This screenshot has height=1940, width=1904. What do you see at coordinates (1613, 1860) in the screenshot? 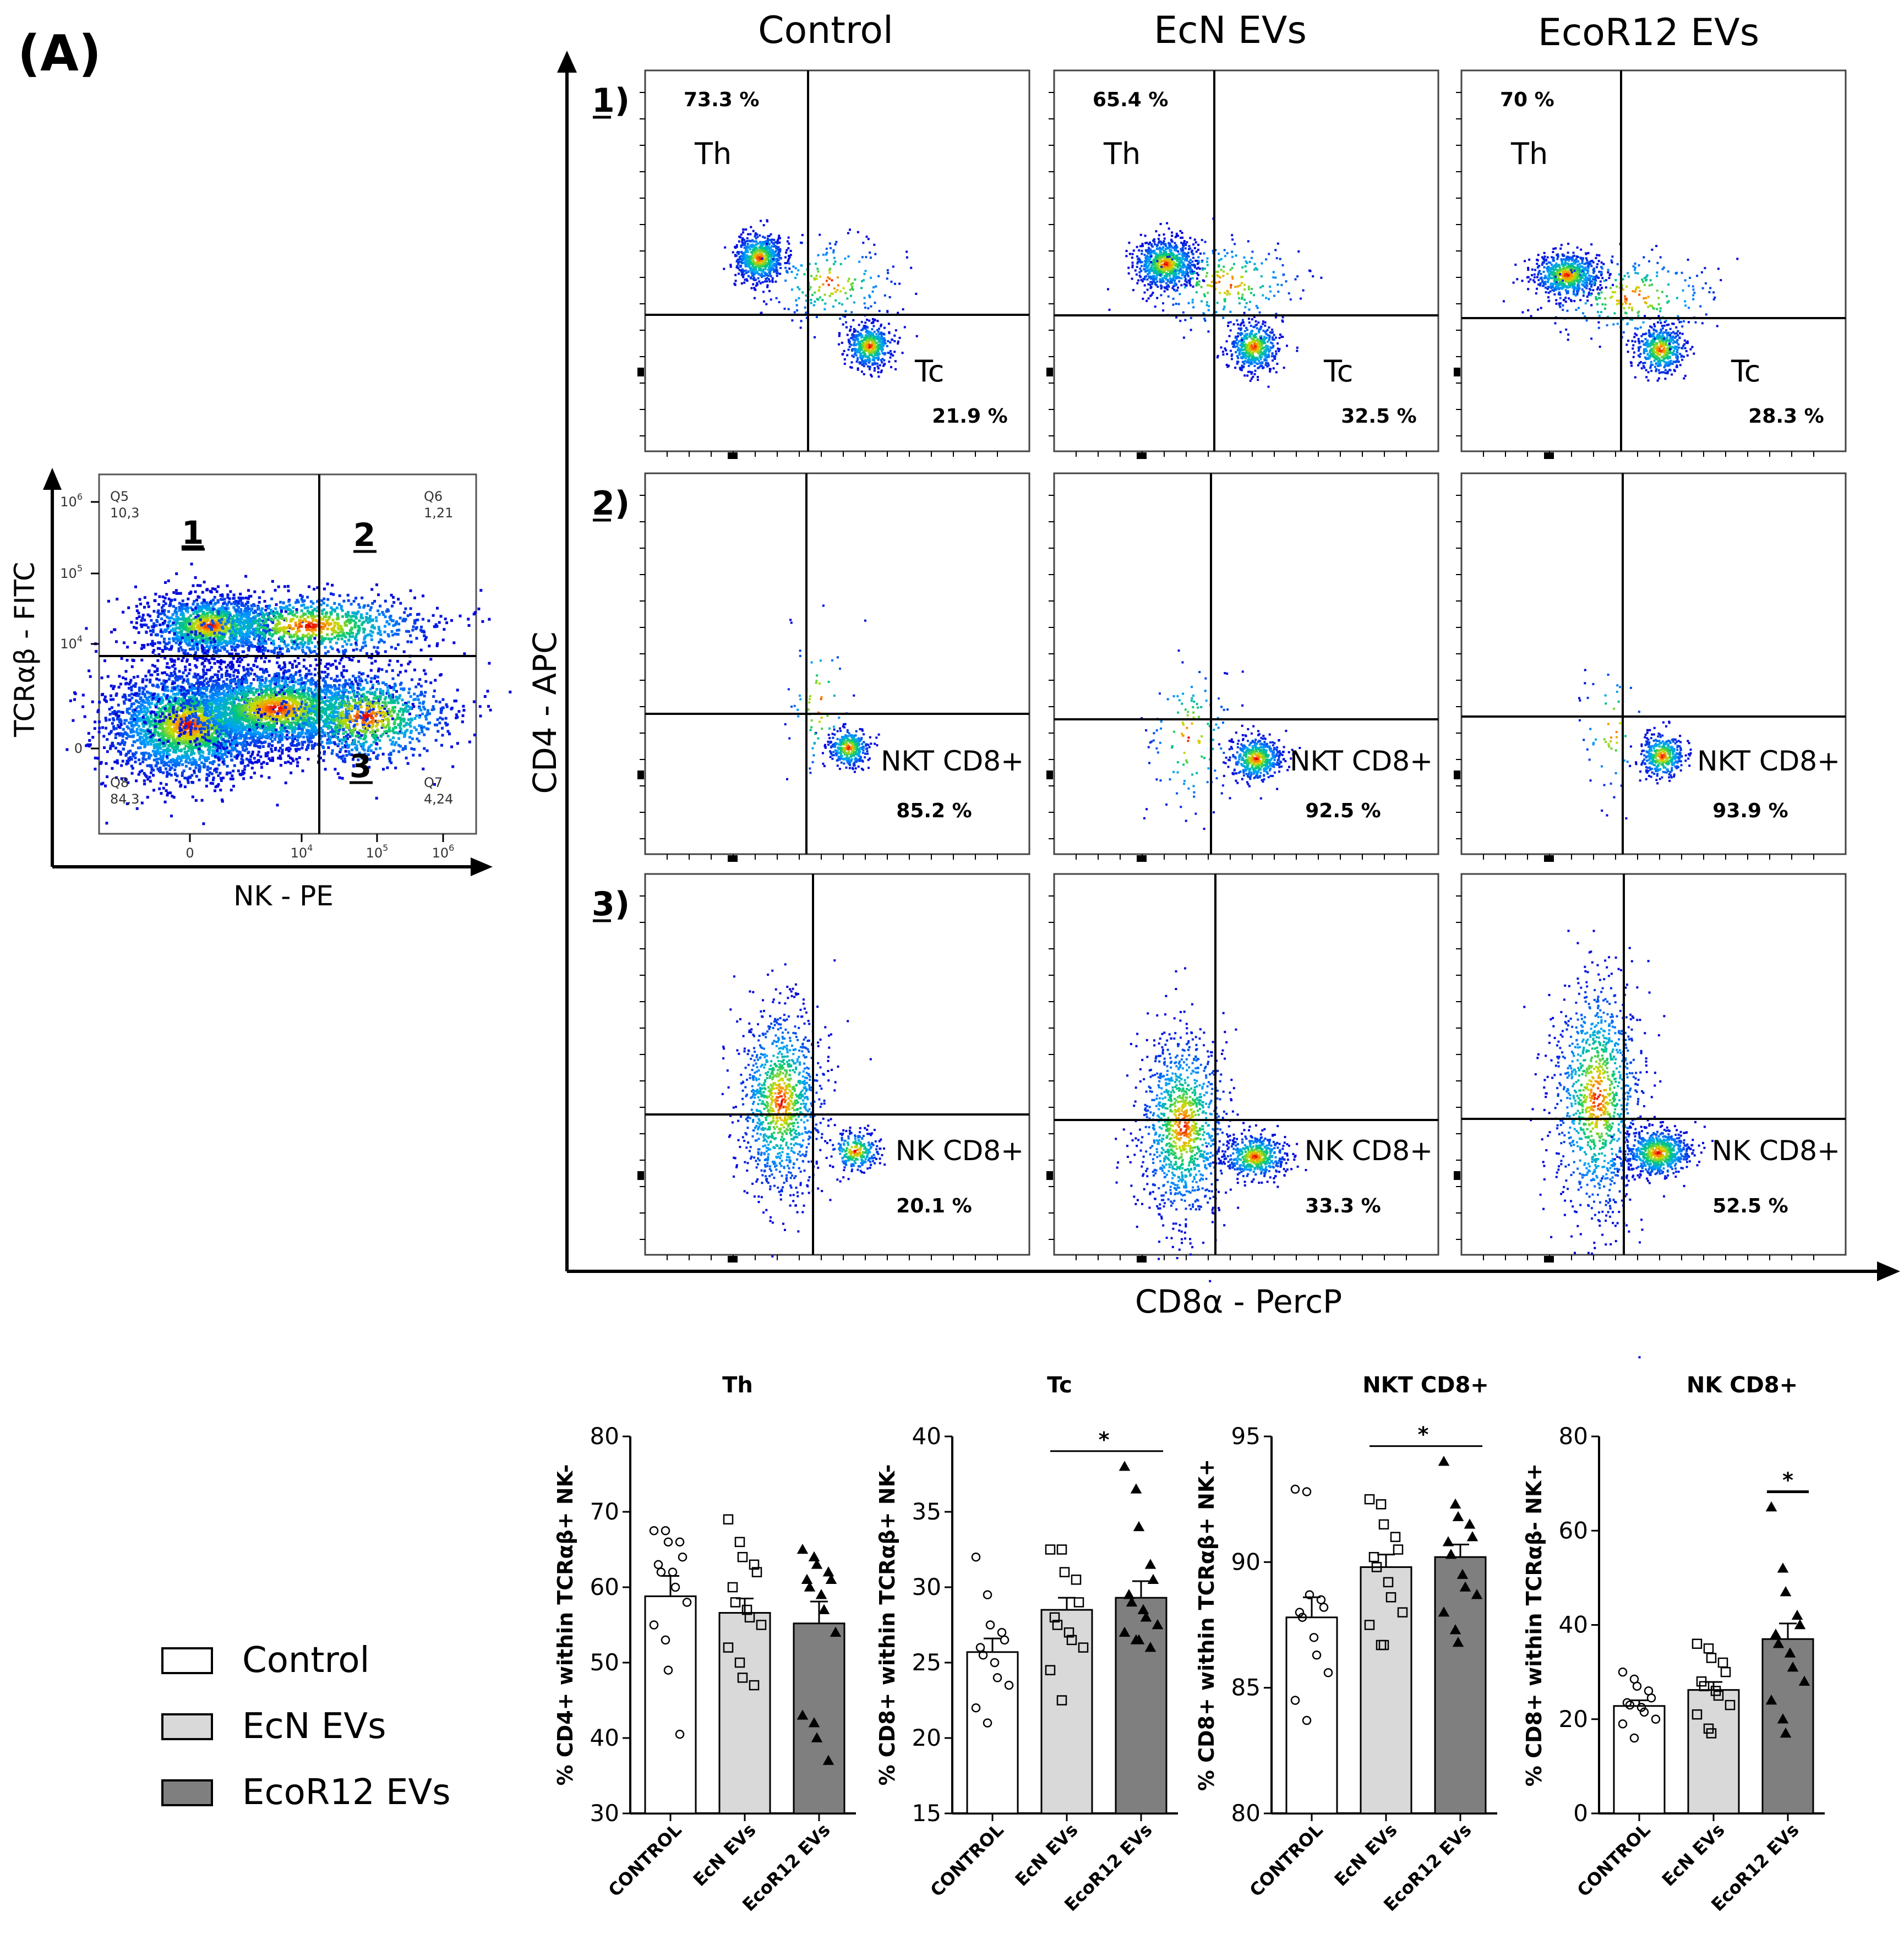
I see `x-tick-label: CONTROL` at bounding box center [1613, 1860].